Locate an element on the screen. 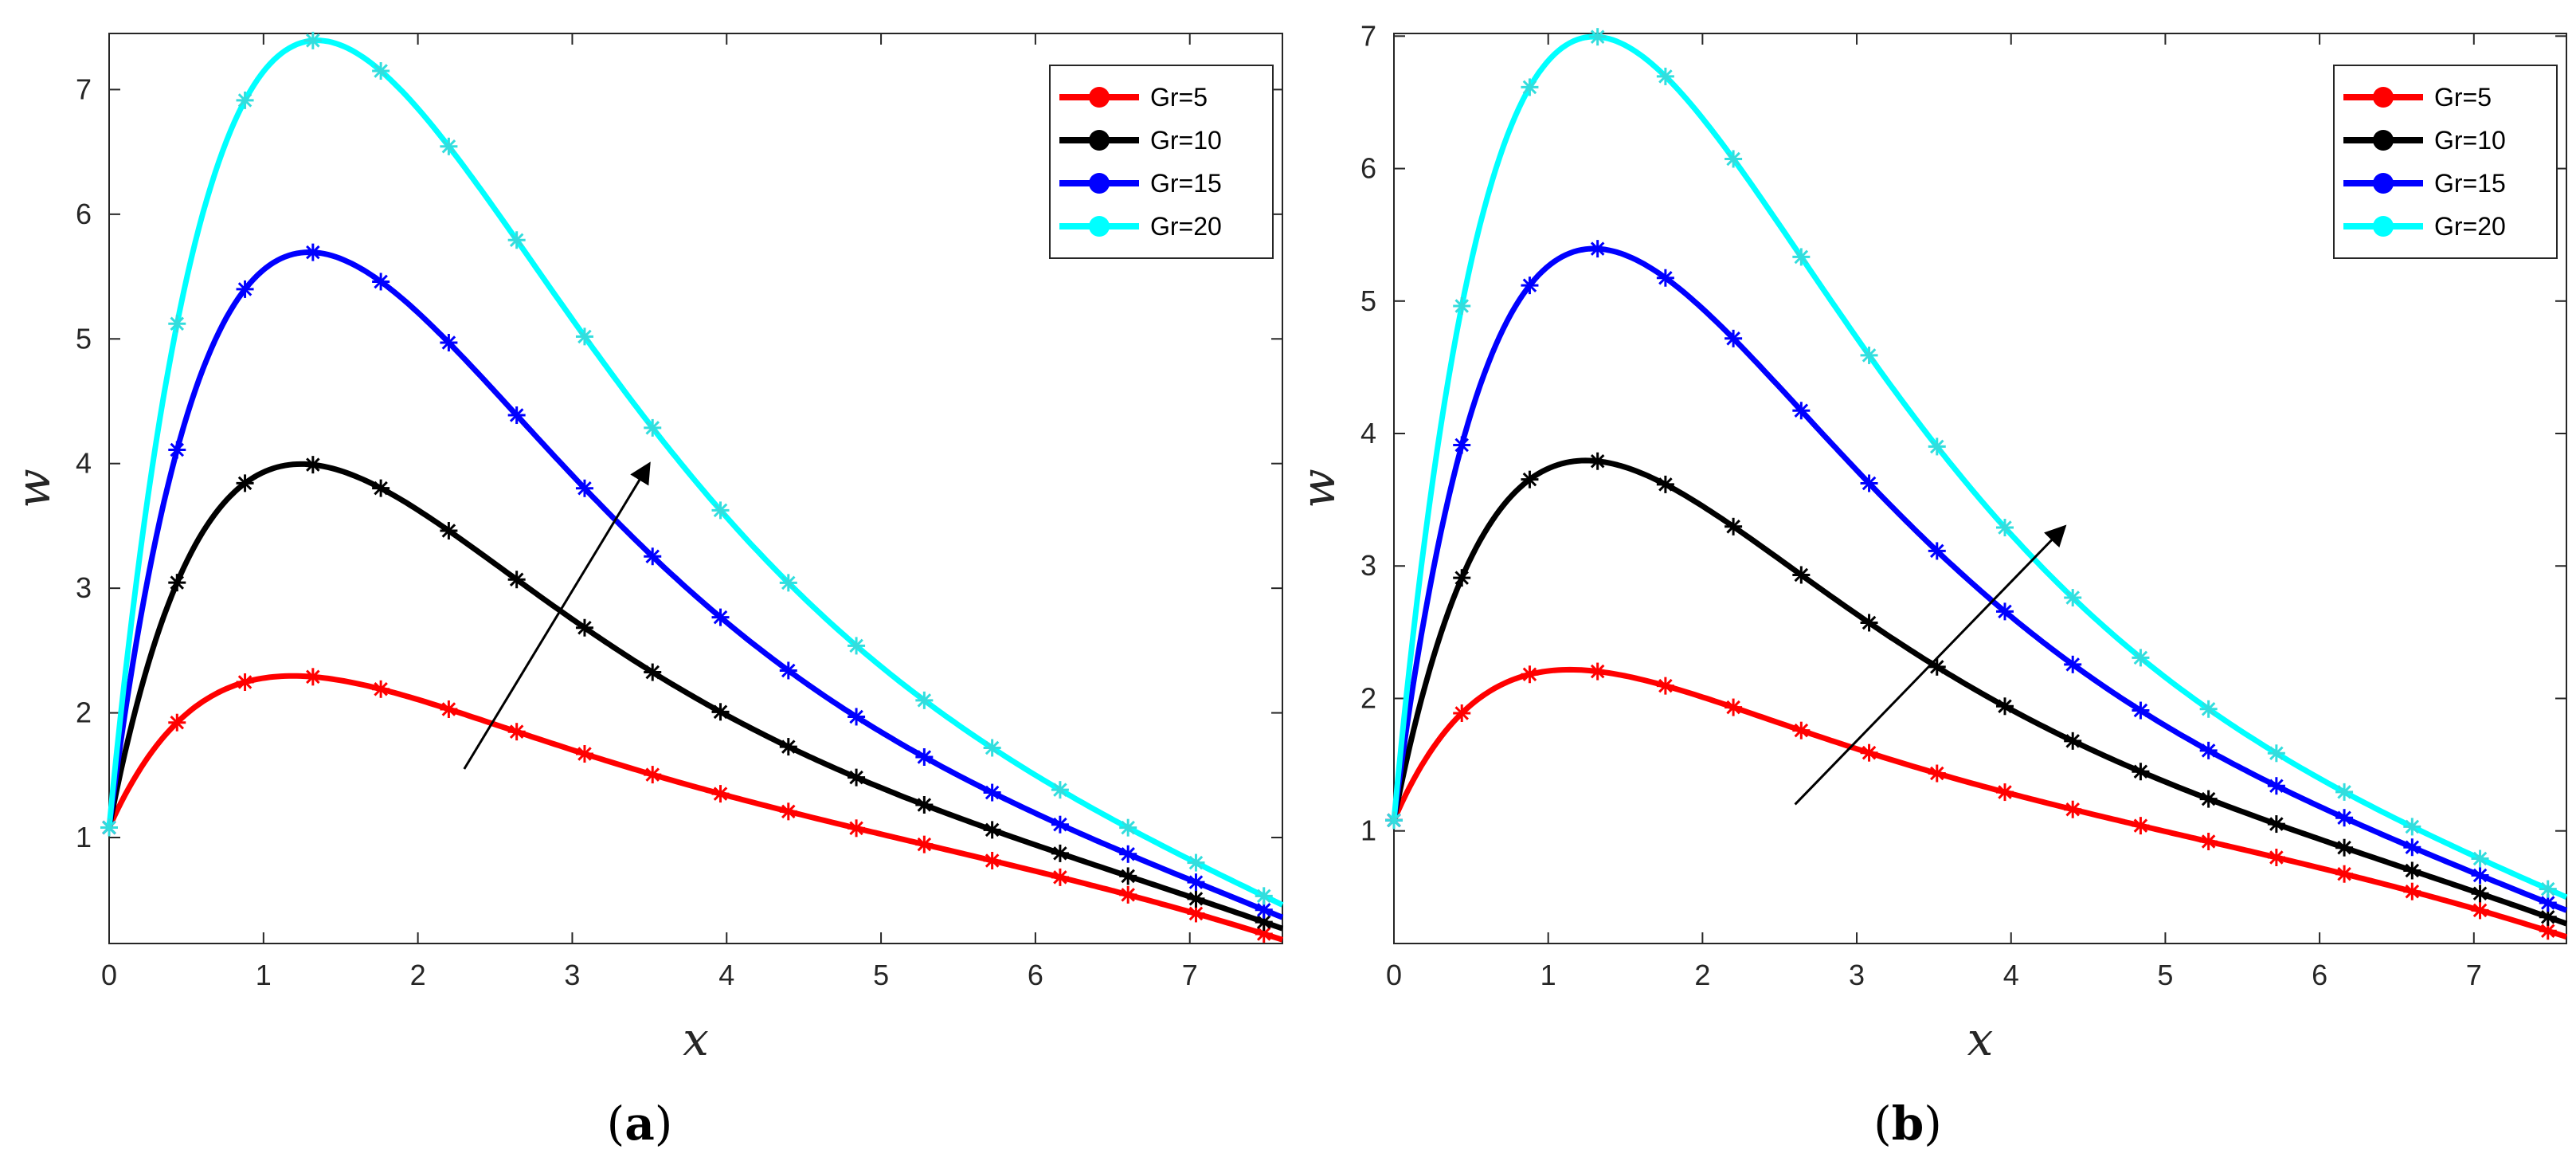  increase-arrow is located at coordinates (557, 615).